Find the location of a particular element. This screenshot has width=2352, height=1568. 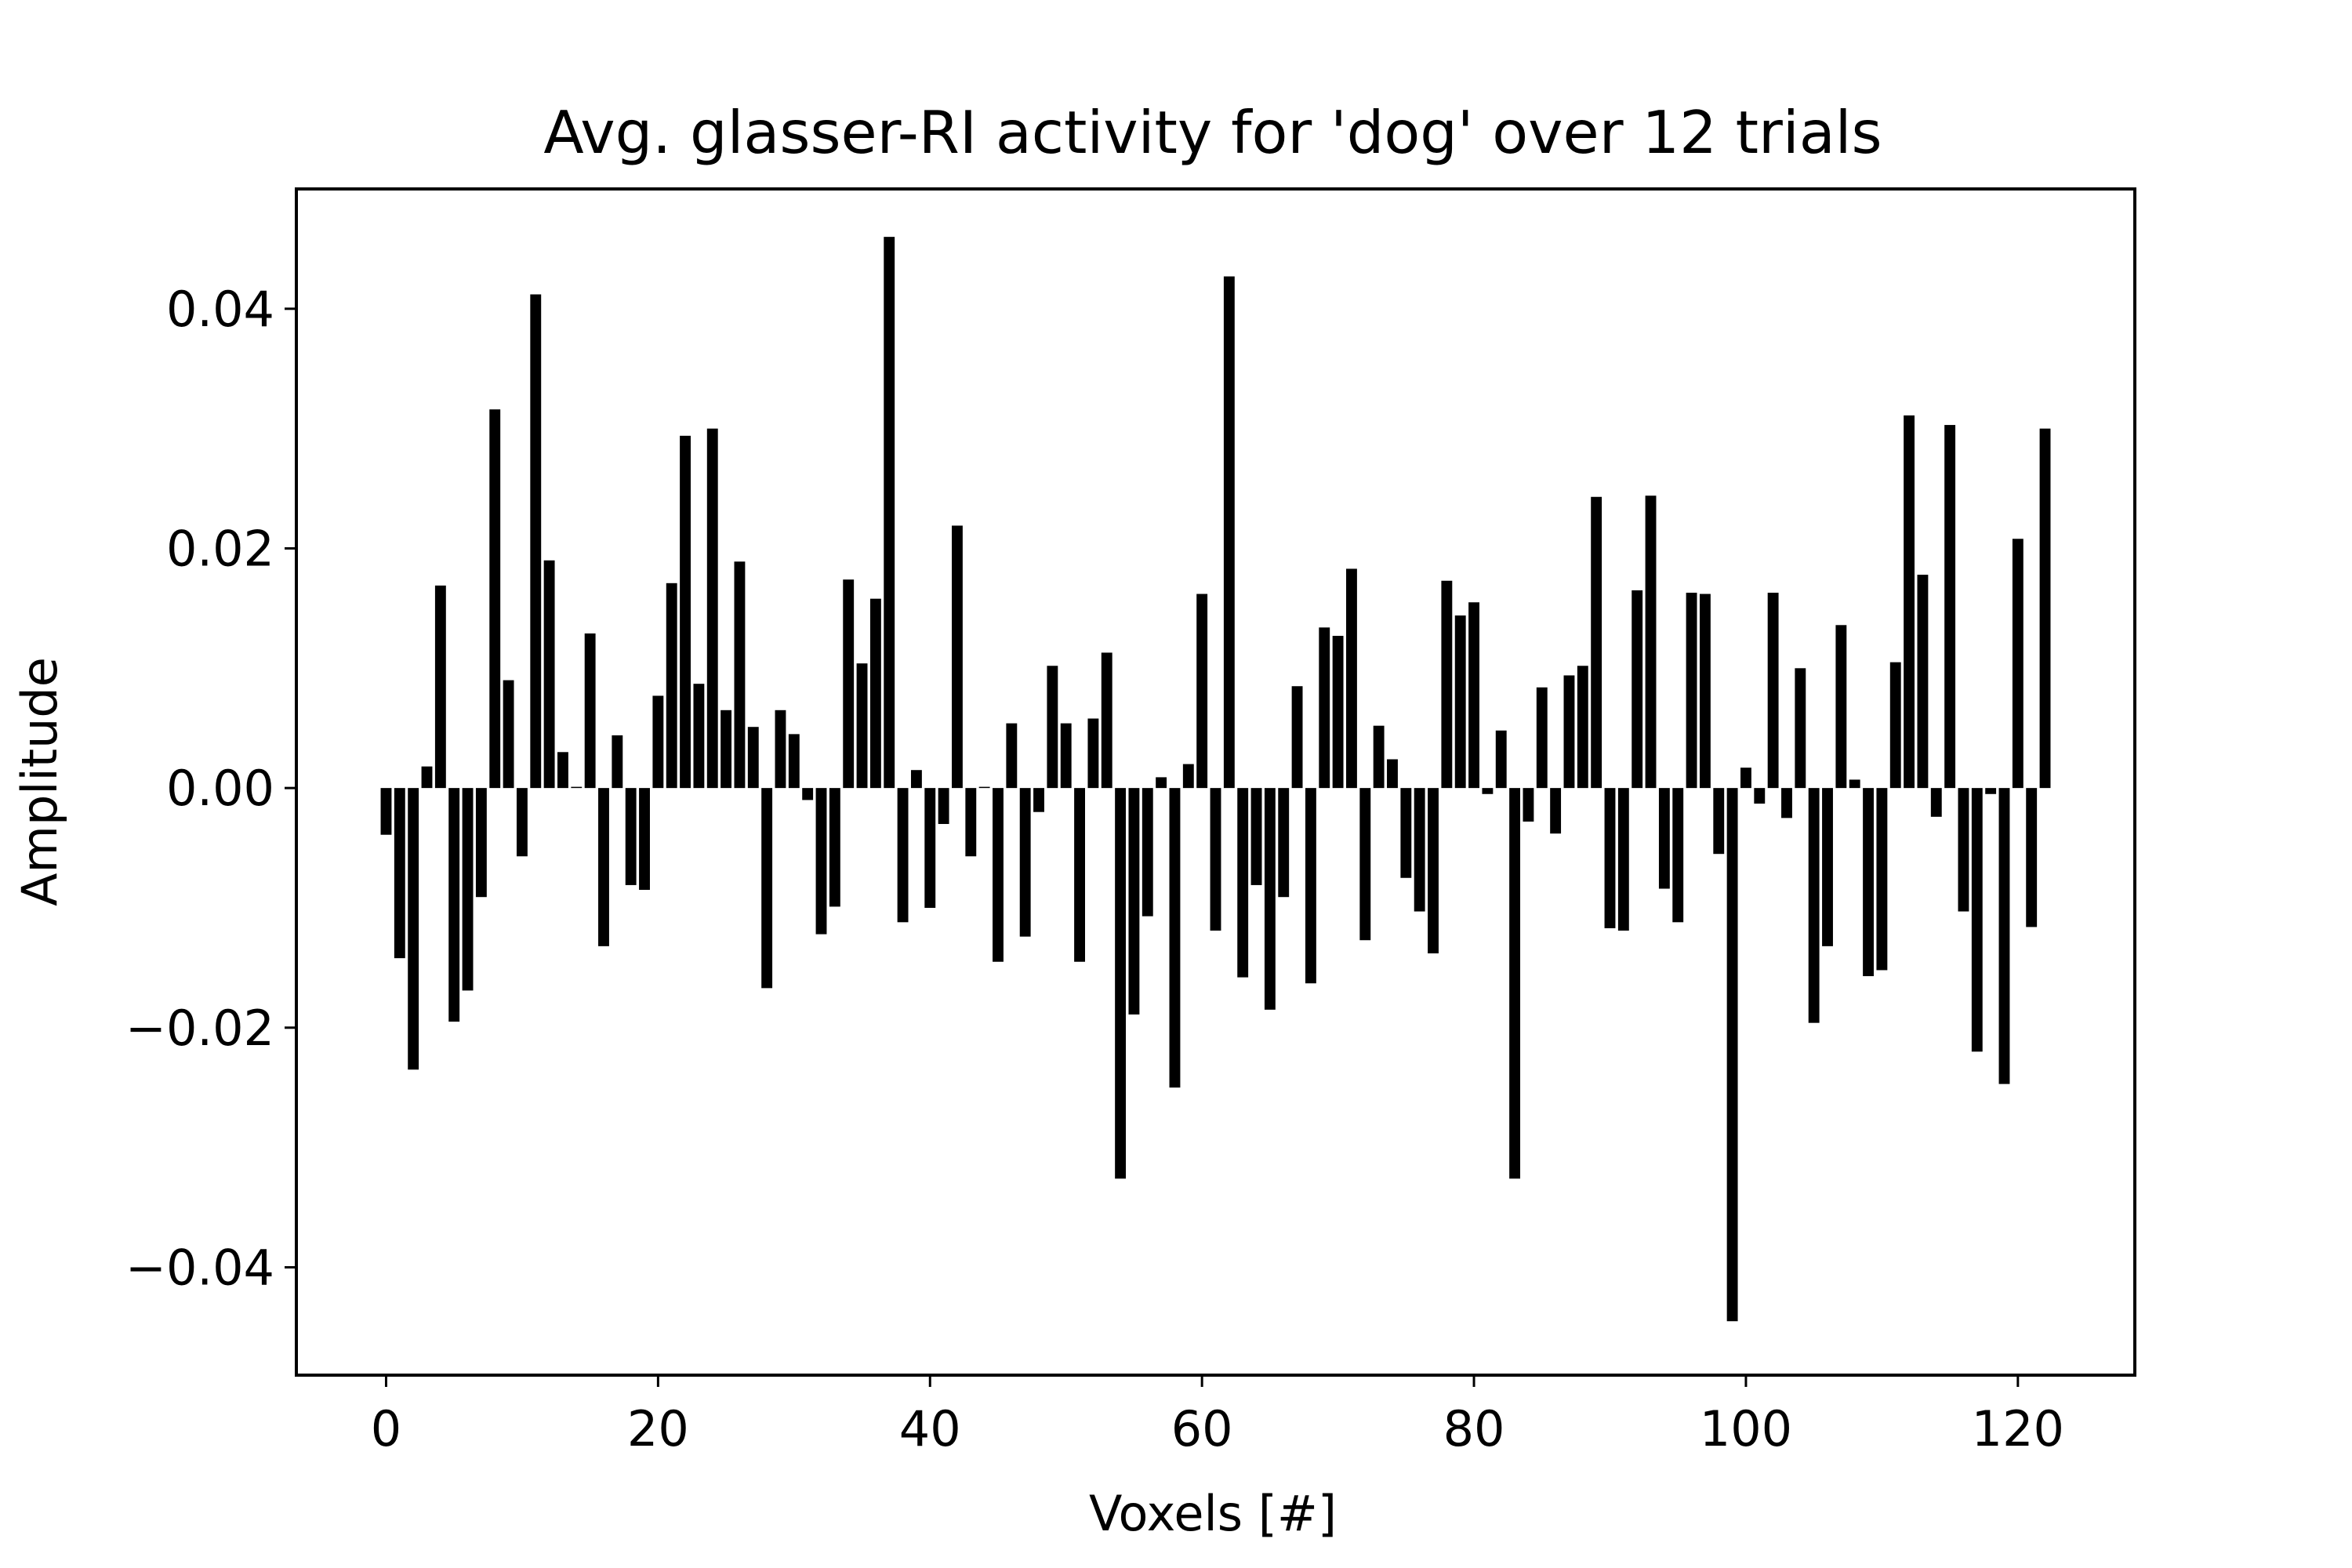

y-axis-ticks: −0.04 −0.02 0.00 0.02 0.04 is located at coordinates (210, 788).